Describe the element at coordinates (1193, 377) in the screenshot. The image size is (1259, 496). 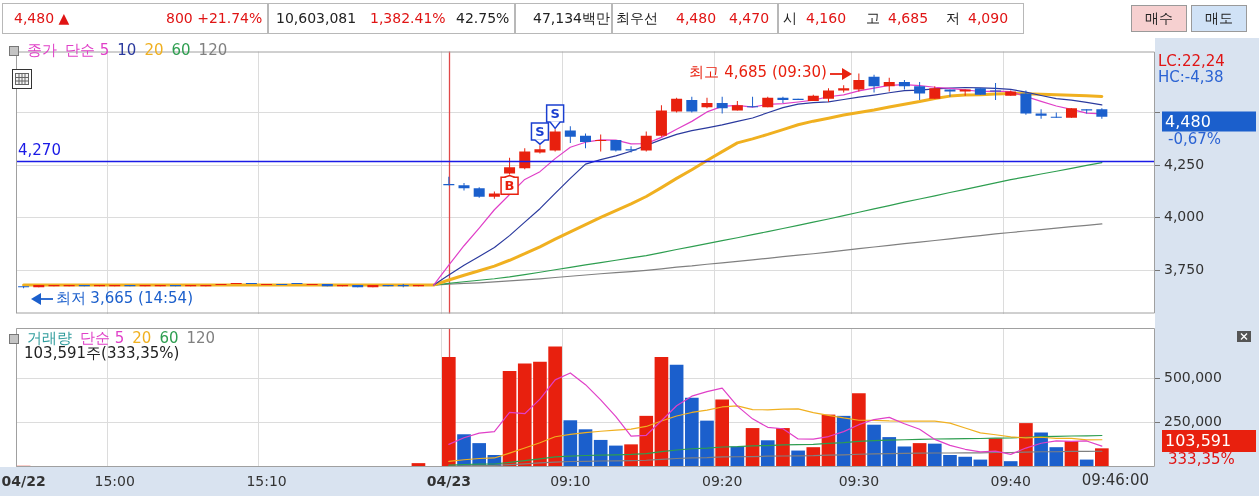
I see `y-tick-label: 500,000` at that location.